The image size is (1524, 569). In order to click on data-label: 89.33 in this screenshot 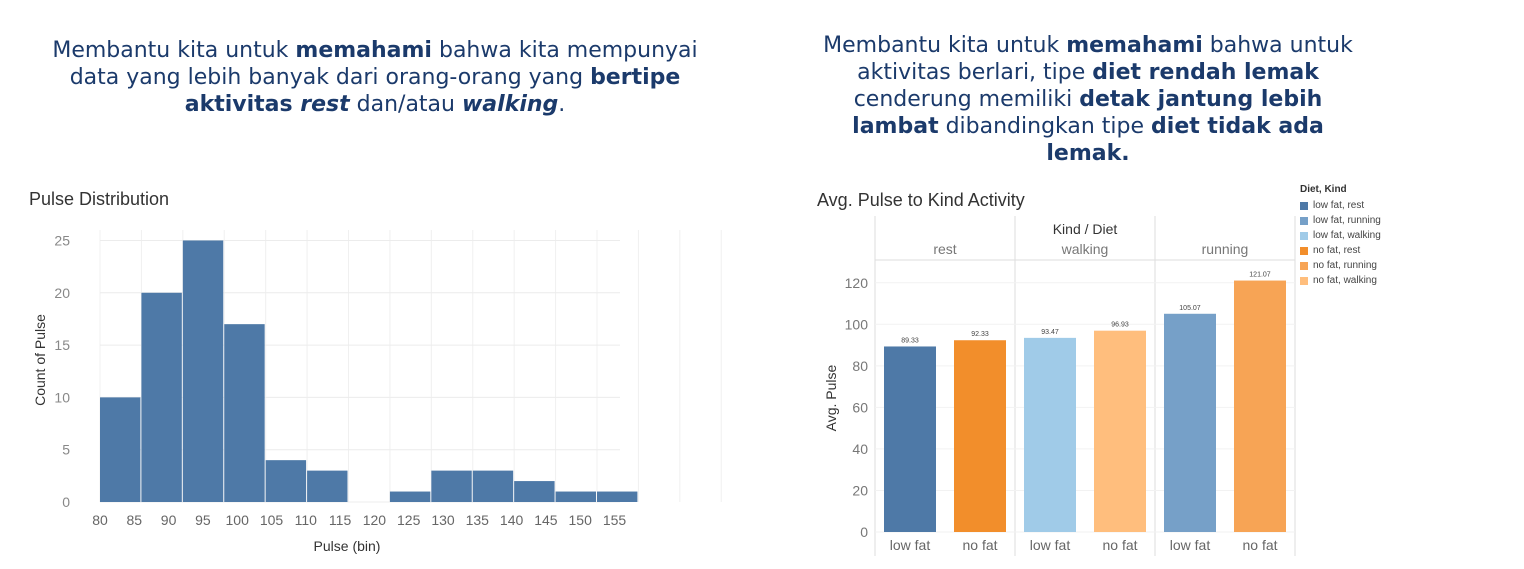, I will do `click(910, 340)`.